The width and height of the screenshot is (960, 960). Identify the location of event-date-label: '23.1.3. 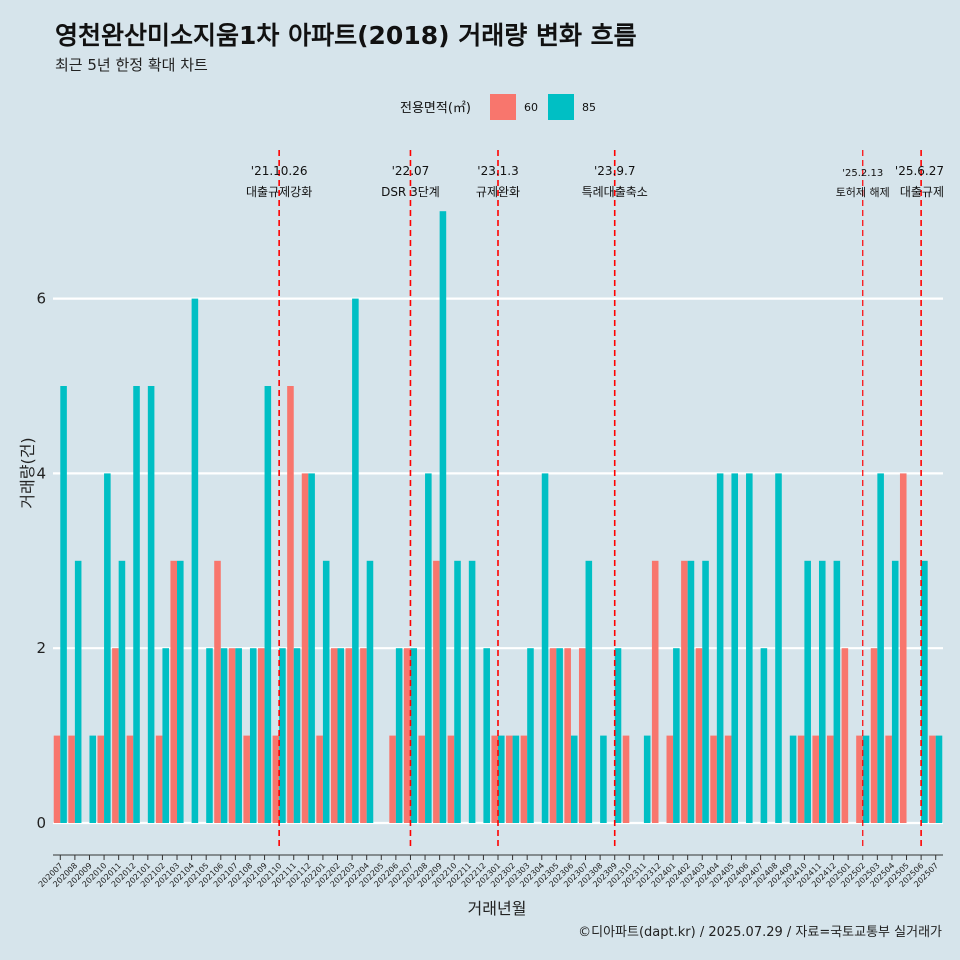
(497, 171).